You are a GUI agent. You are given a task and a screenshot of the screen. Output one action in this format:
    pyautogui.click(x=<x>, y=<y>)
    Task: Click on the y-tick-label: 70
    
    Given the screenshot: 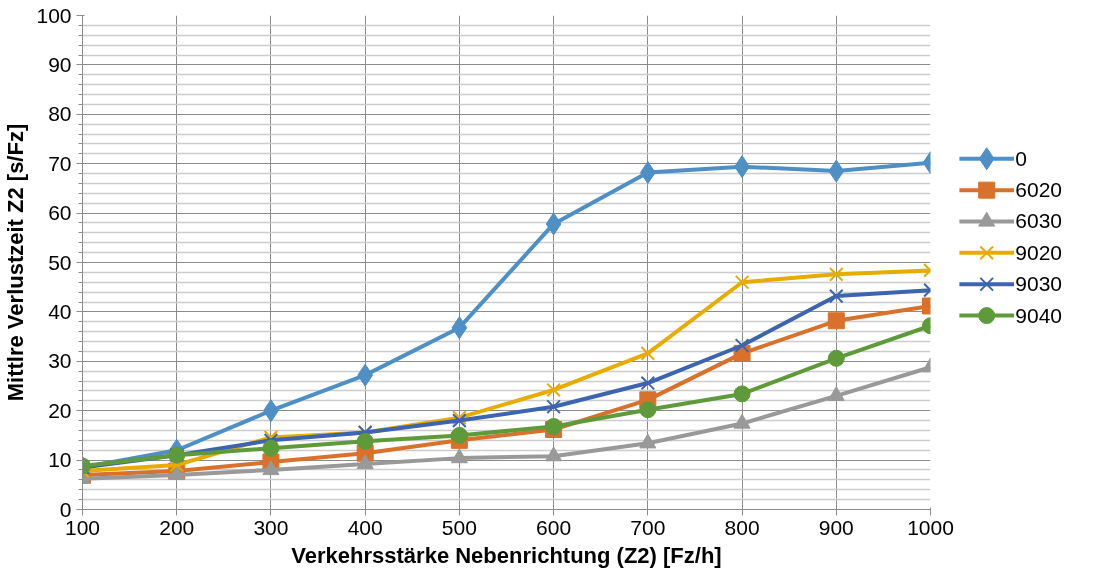 What is the action you would take?
    pyautogui.click(x=60, y=163)
    